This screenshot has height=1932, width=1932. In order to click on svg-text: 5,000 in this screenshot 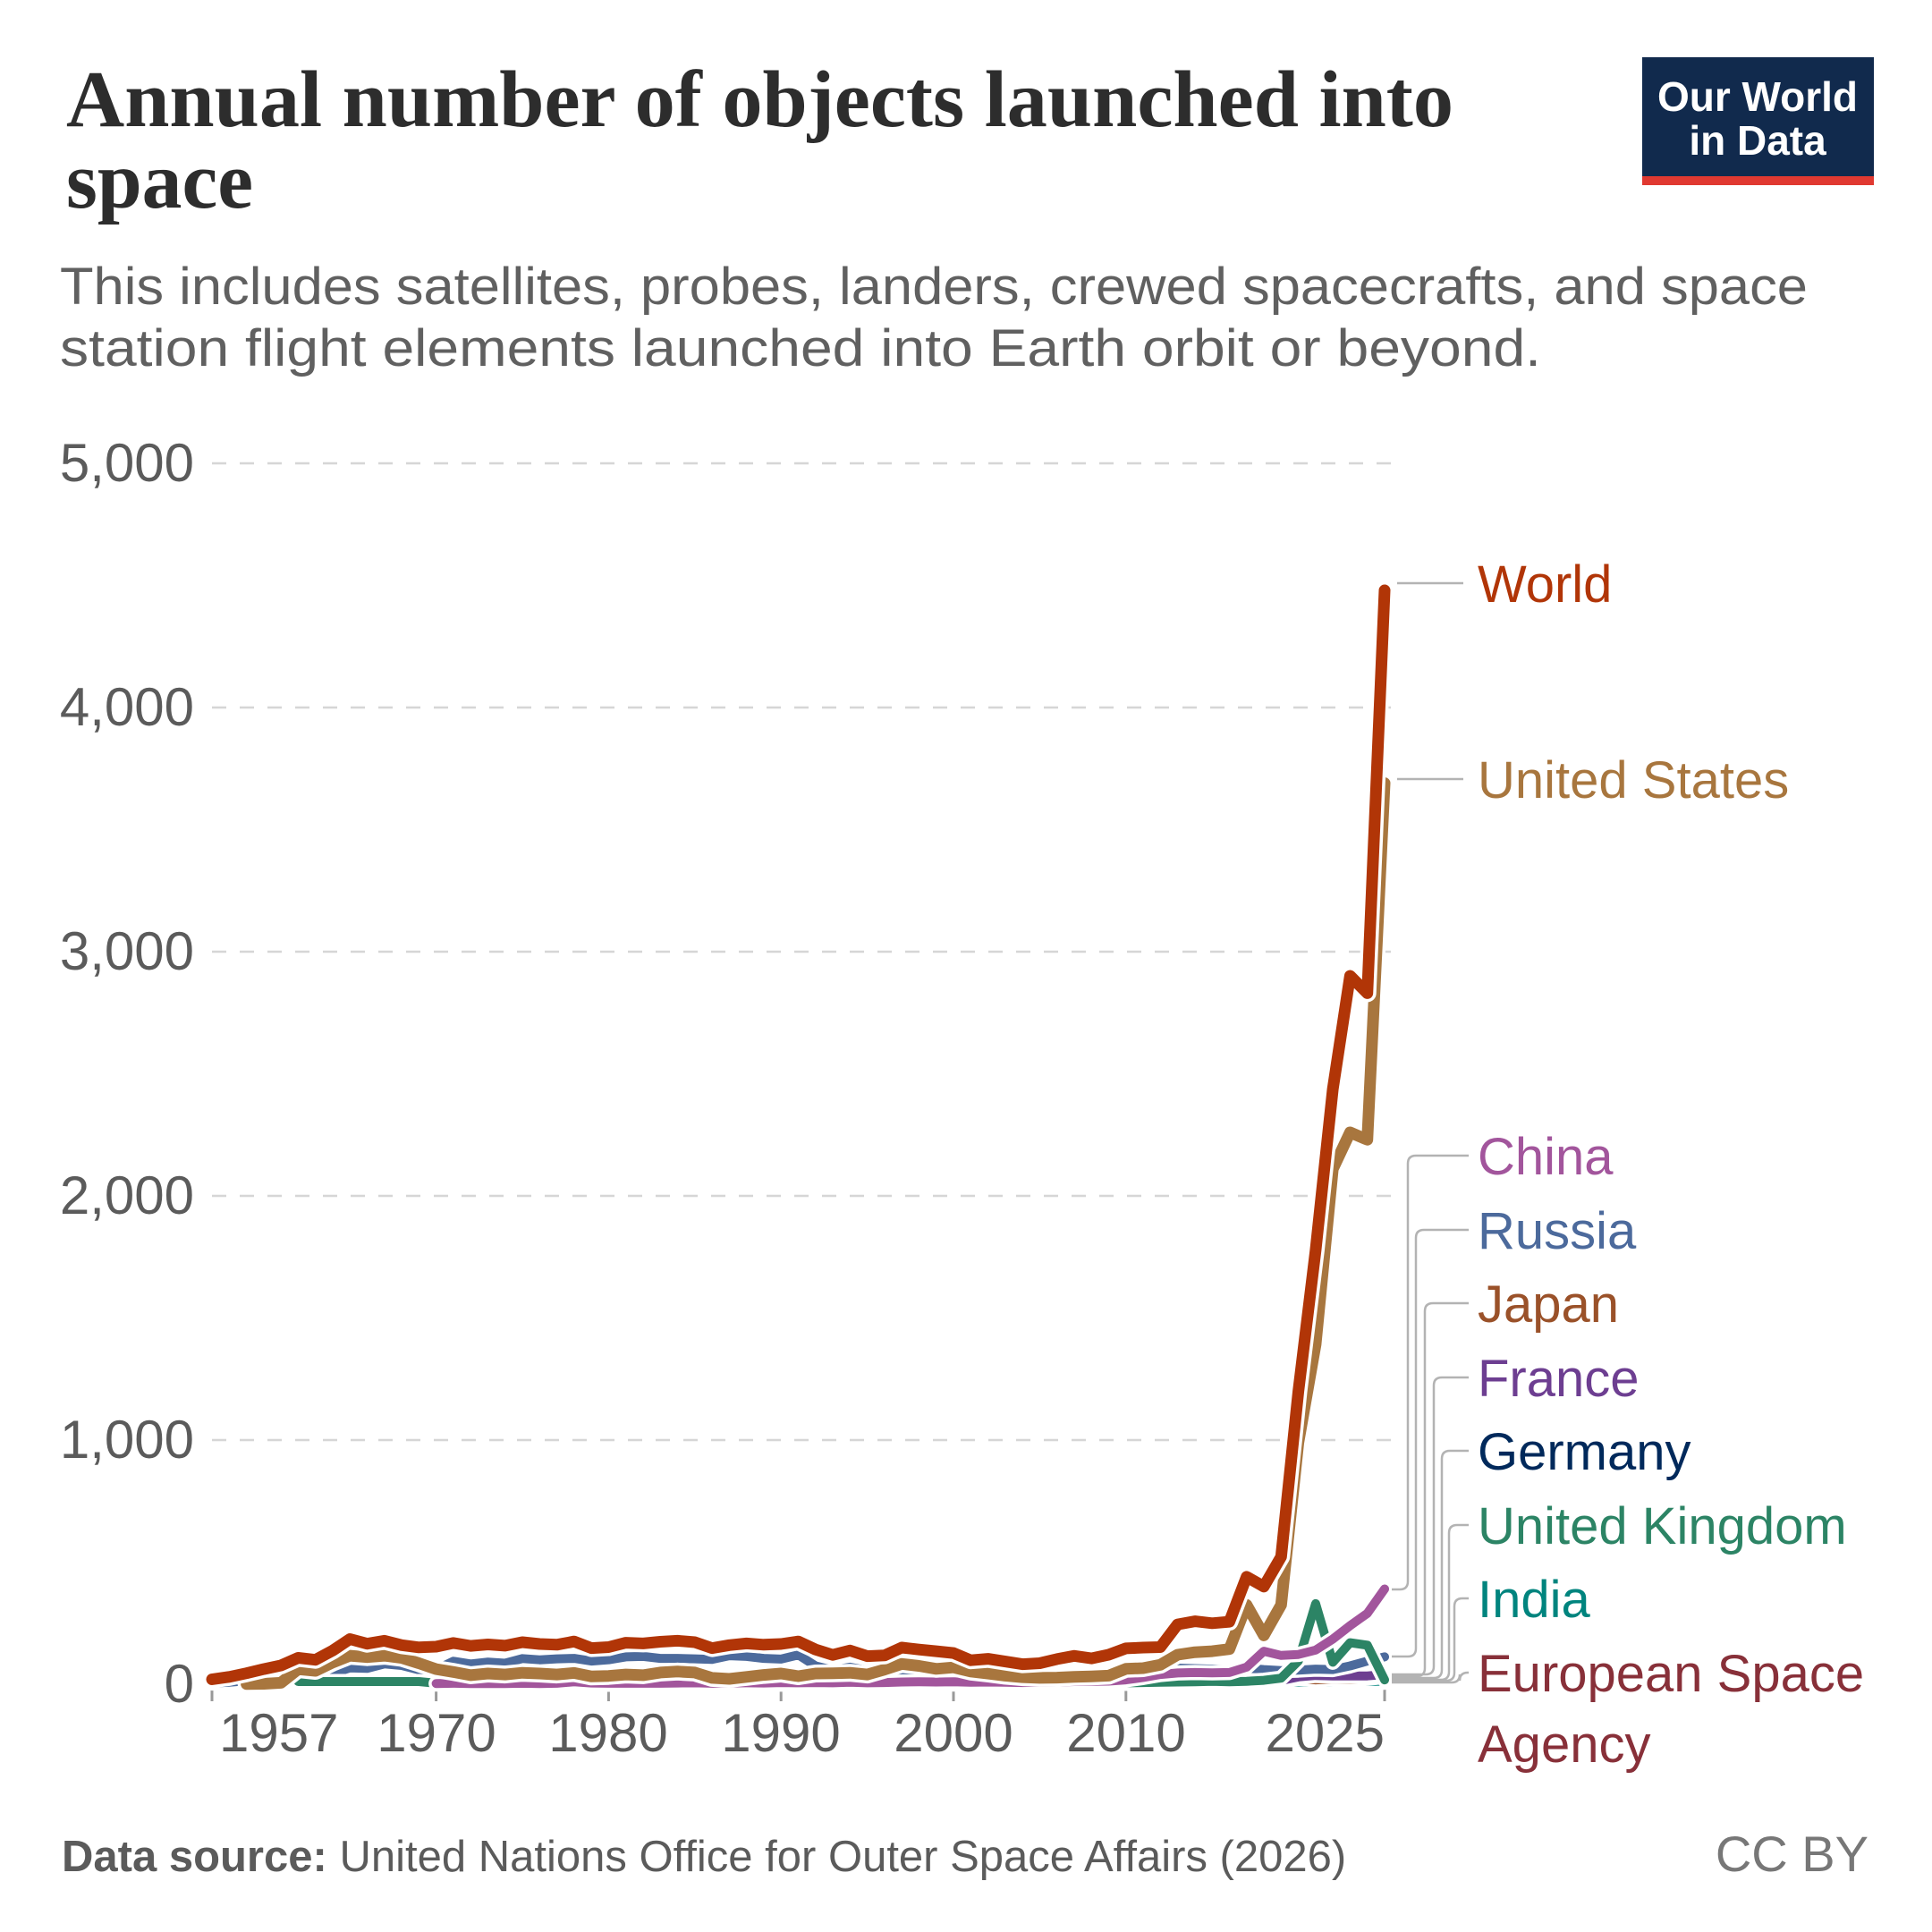, I will do `click(127, 463)`.